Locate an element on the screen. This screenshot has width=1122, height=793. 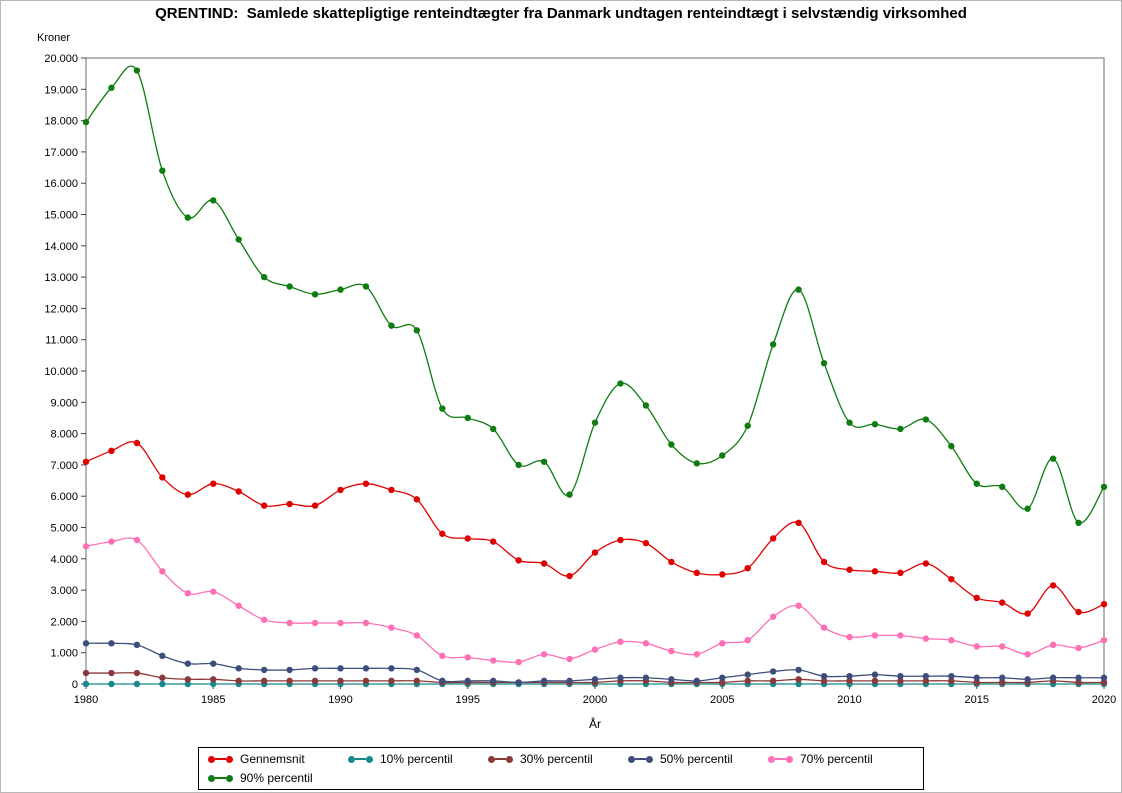
legend-label: 90% percentil is located at coordinates (276, 778).